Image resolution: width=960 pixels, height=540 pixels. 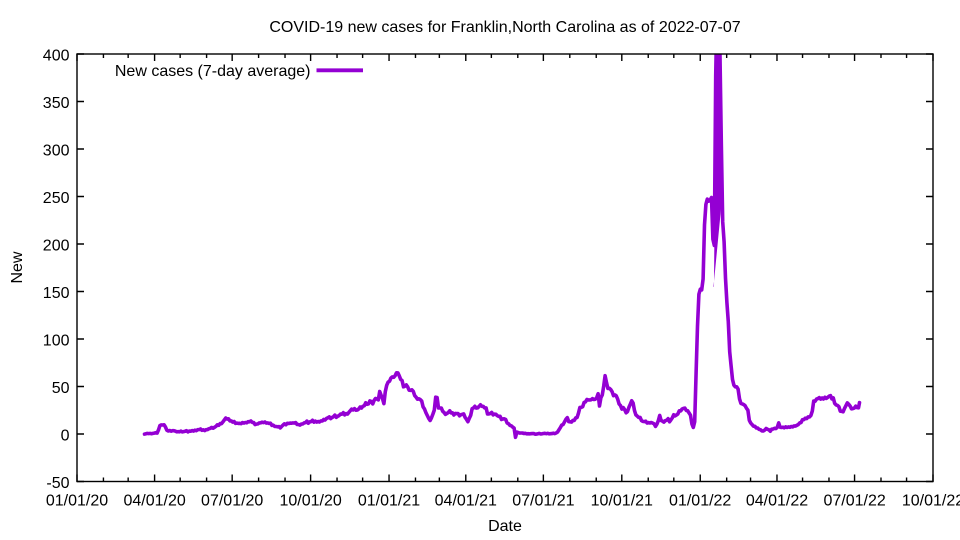 What do you see at coordinates (56, 103) in the screenshot?
I see `svg-text: 350` at bounding box center [56, 103].